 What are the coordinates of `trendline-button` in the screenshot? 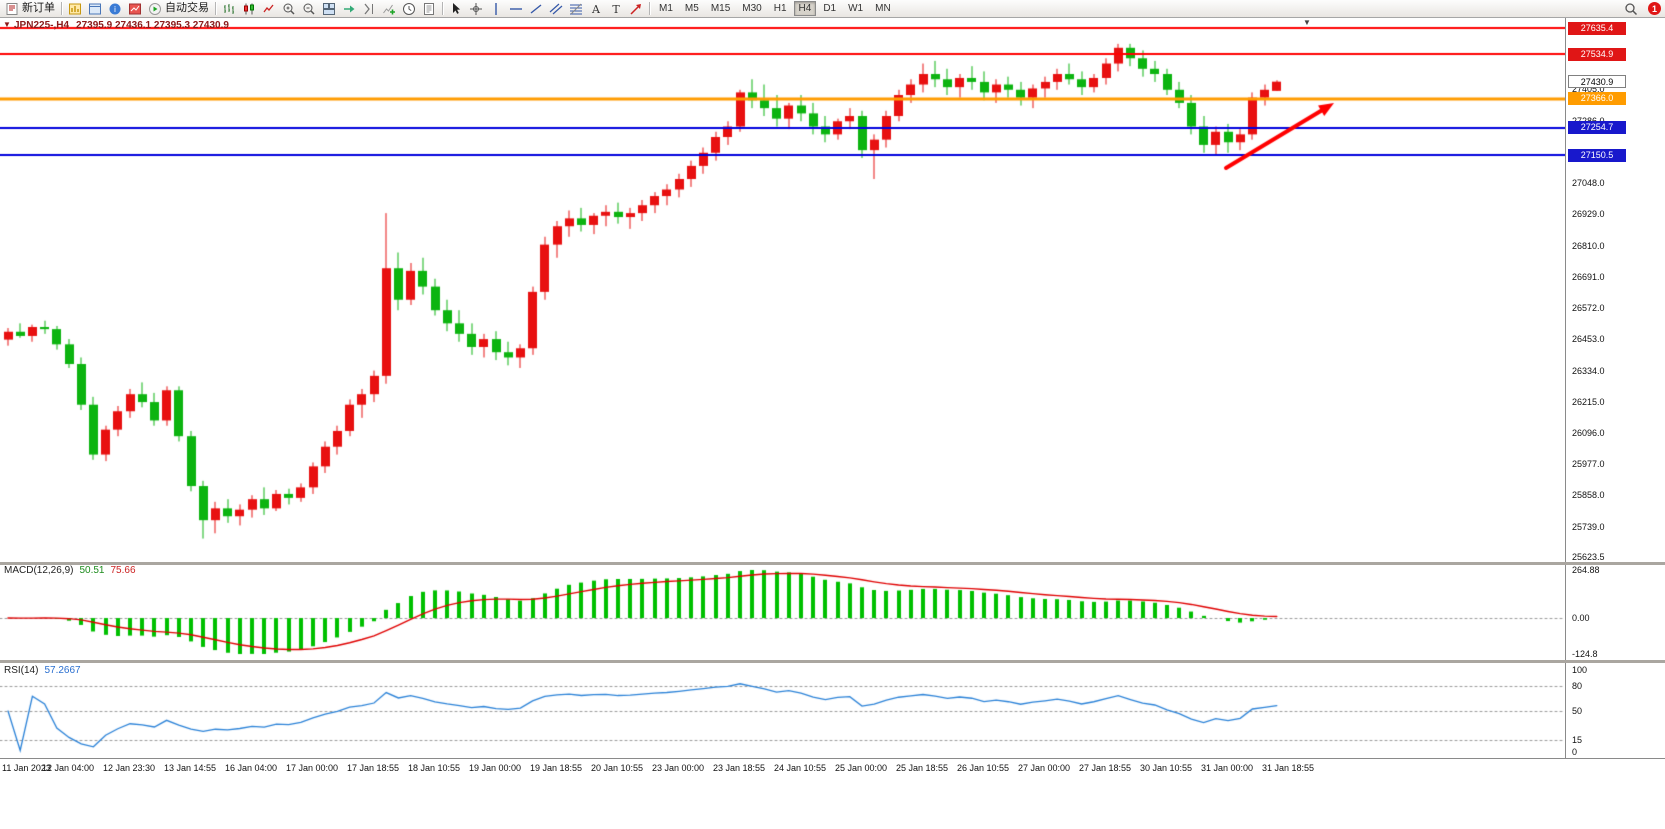 It's located at (536, 9).